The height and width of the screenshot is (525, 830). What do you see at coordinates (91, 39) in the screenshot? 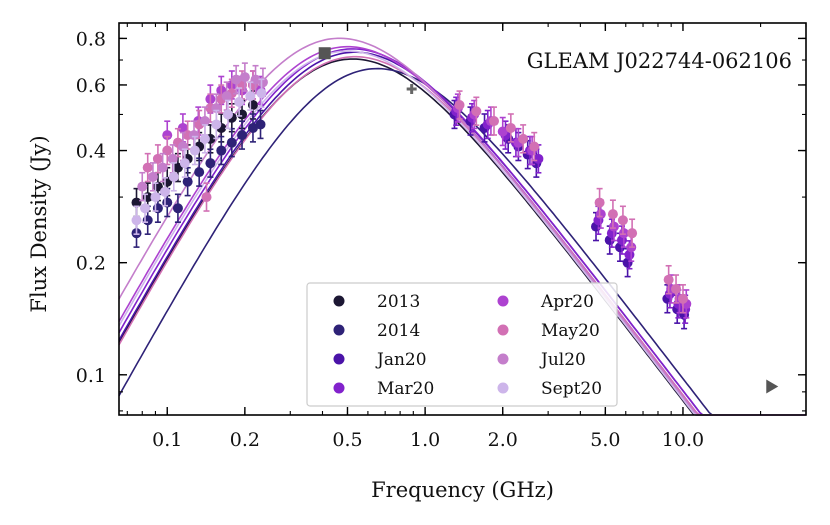
I see `y-tick-label: 0.8` at bounding box center [91, 39].